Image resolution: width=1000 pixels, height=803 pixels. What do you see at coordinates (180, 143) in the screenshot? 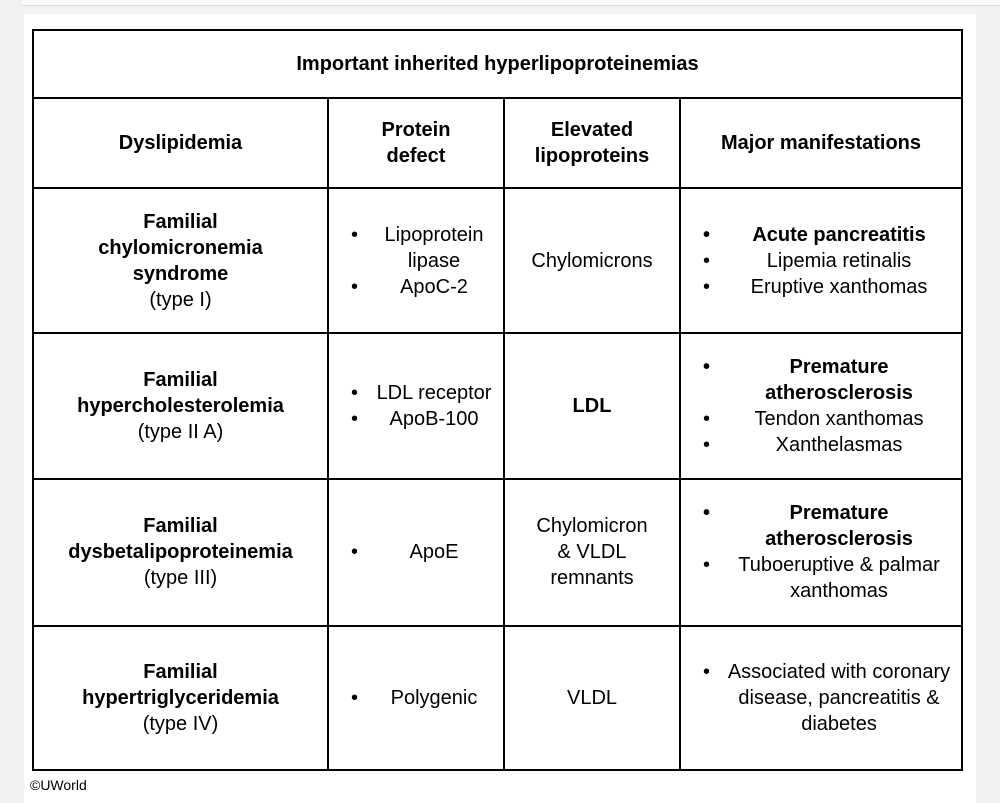
I see `header-dyslipidemia: Dyslipidemia` at bounding box center [180, 143].